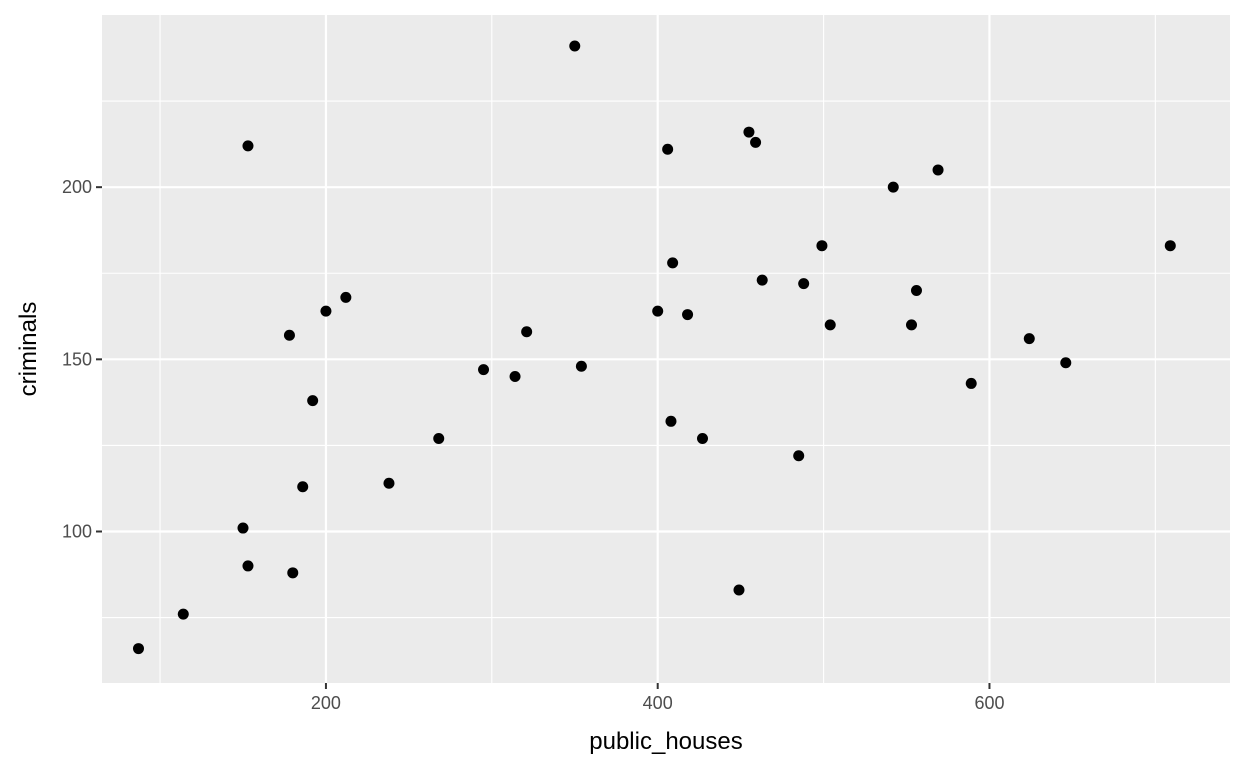 This screenshot has height=770, width=1246. I want to click on x-axis-ticks: 200 400 600, so click(657, 698).